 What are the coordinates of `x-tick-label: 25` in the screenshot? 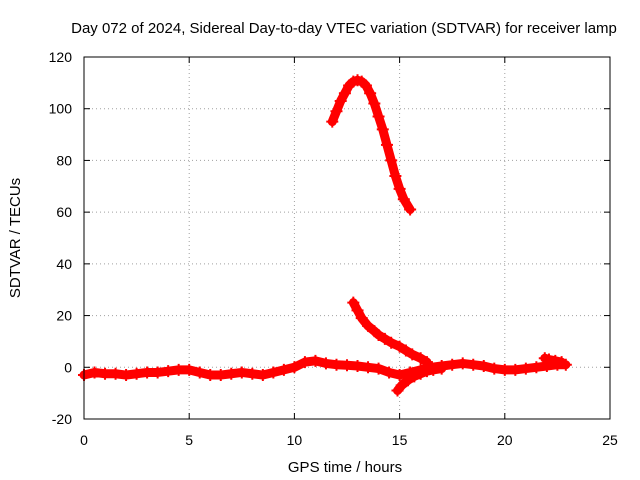 It's located at (610, 440).